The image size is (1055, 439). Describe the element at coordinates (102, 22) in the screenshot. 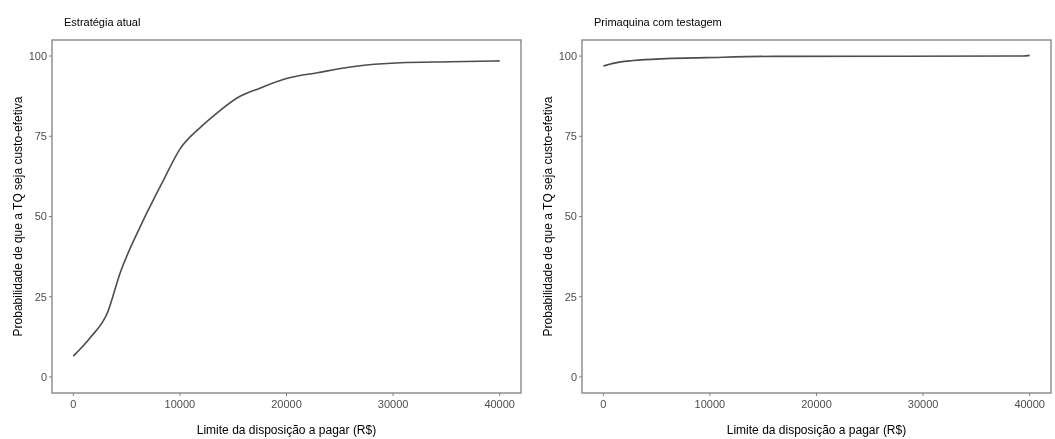

I see `chart-title: Estratégia atual` at that location.